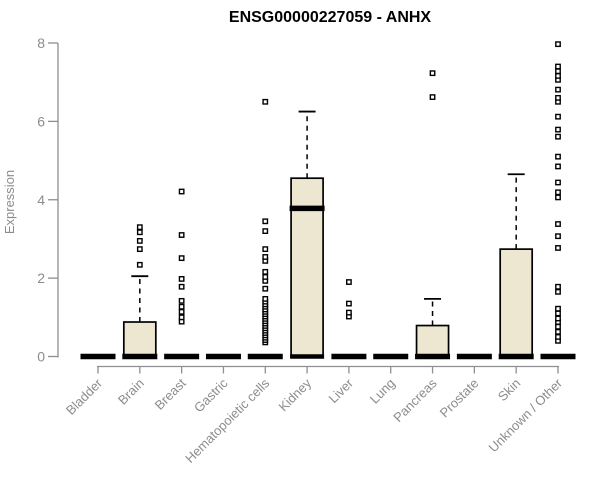 The image size is (600, 500). Describe the element at coordinates (526, 415) in the screenshot. I see `x-axis-category-label: Unknown / Other` at that location.